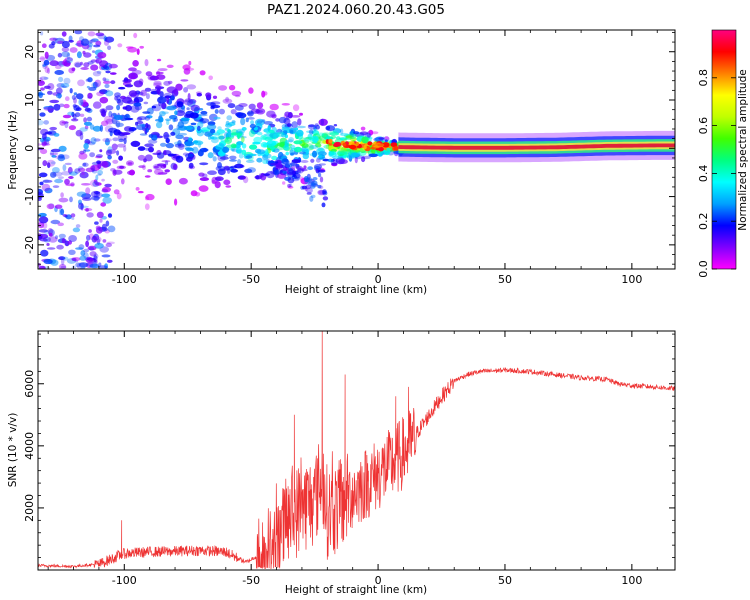  I want to click on spectrogram-y-tick-label: 10, so click(29, 100).